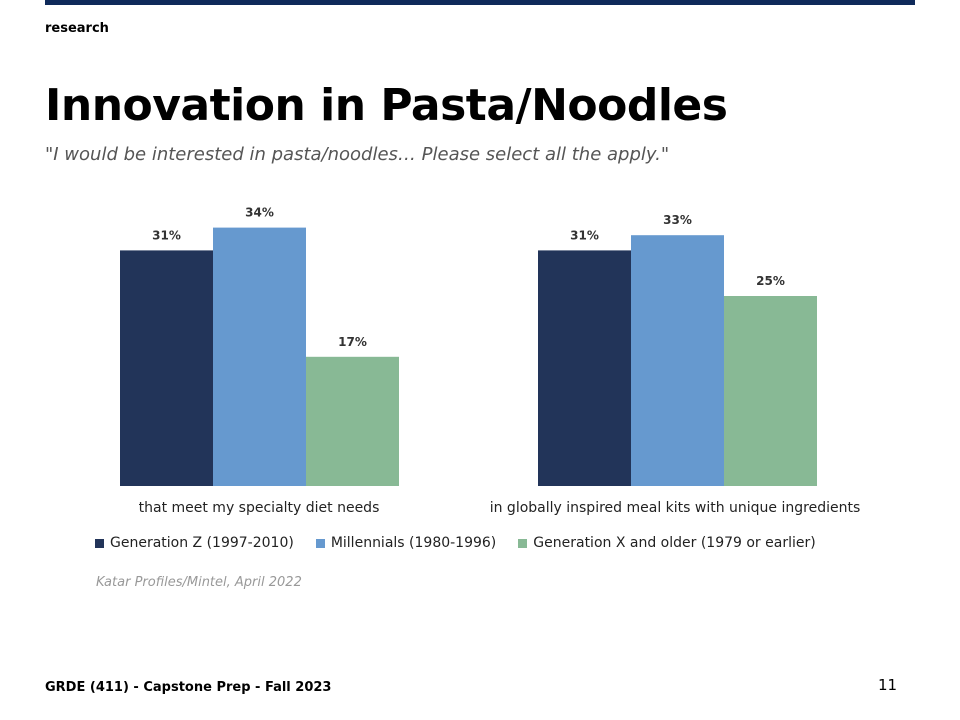 The width and height of the screenshot is (960, 720). What do you see at coordinates (320, 543) in the screenshot?
I see `legend-swatch-millennials` at bounding box center [320, 543].